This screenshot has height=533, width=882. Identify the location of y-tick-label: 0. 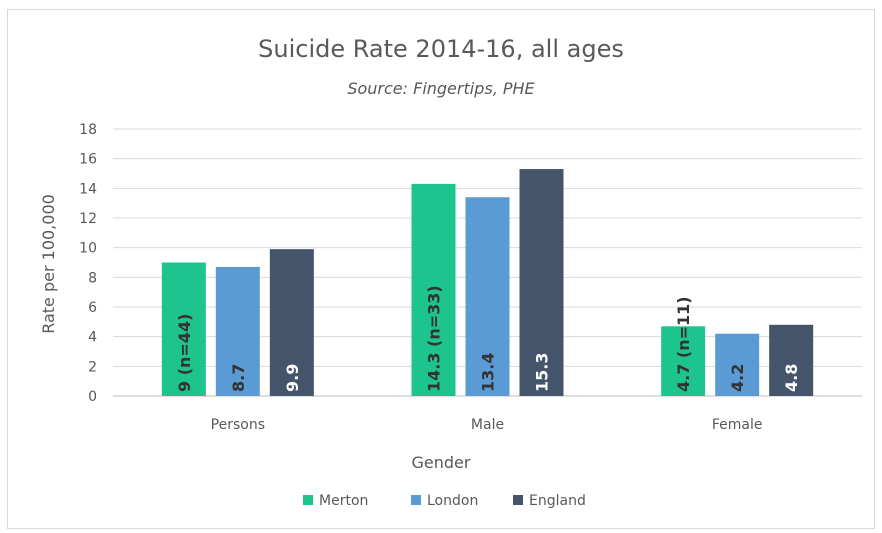
(92, 397).